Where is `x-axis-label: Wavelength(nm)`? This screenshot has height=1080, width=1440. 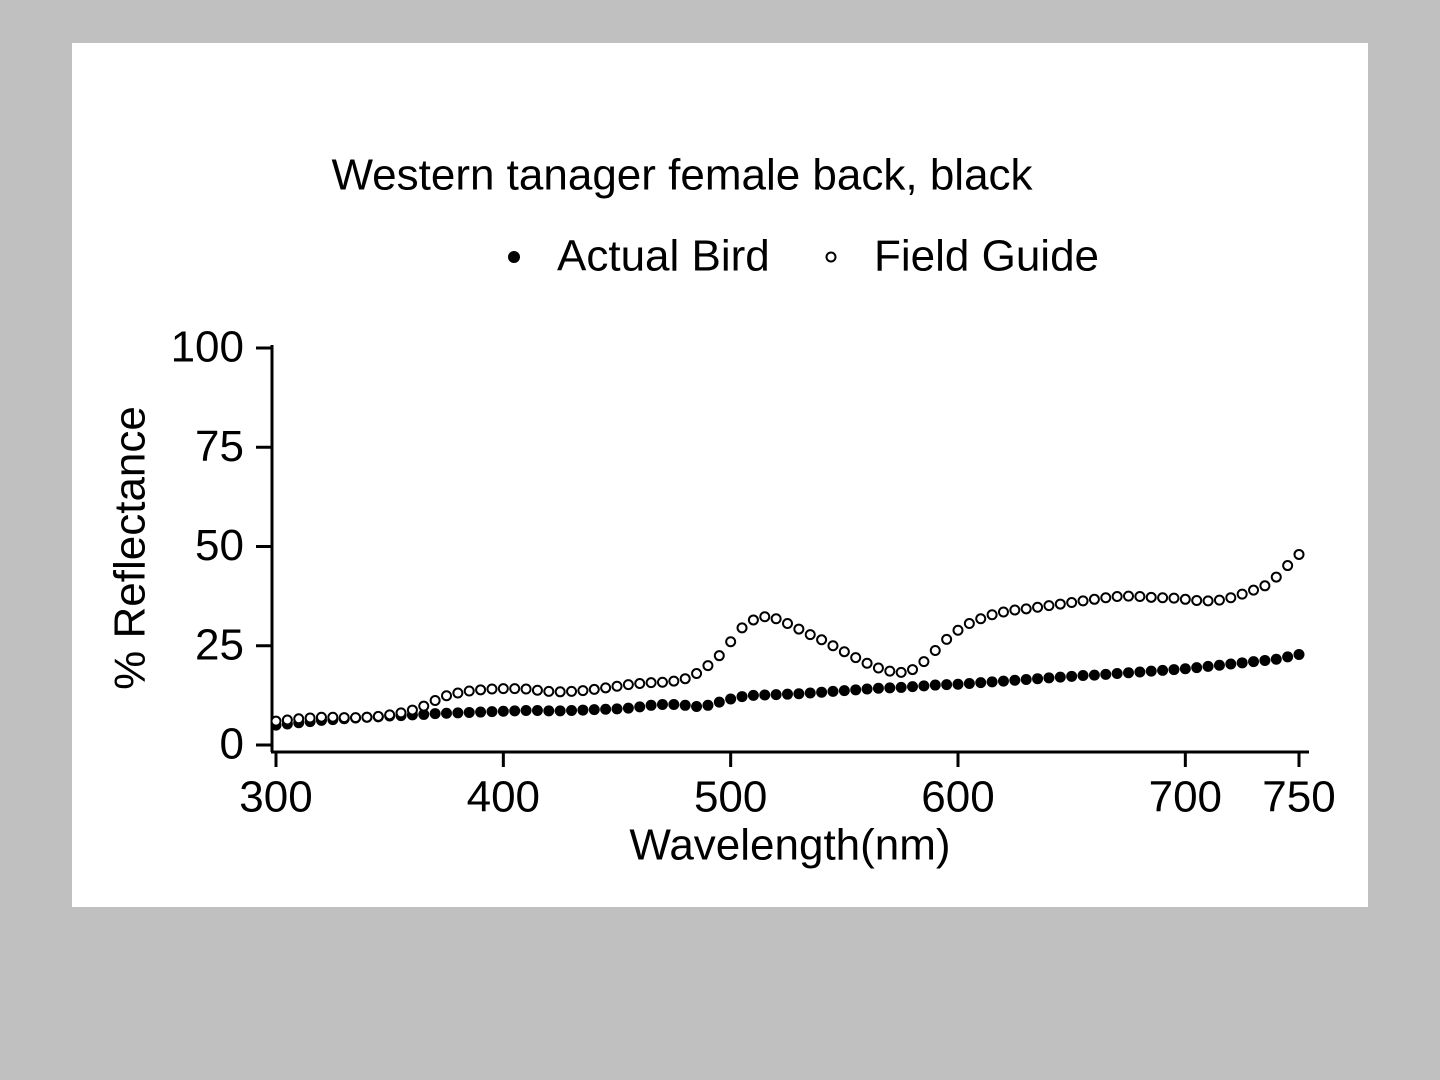 x-axis-label: Wavelength(nm) is located at coordinates (789, 845).